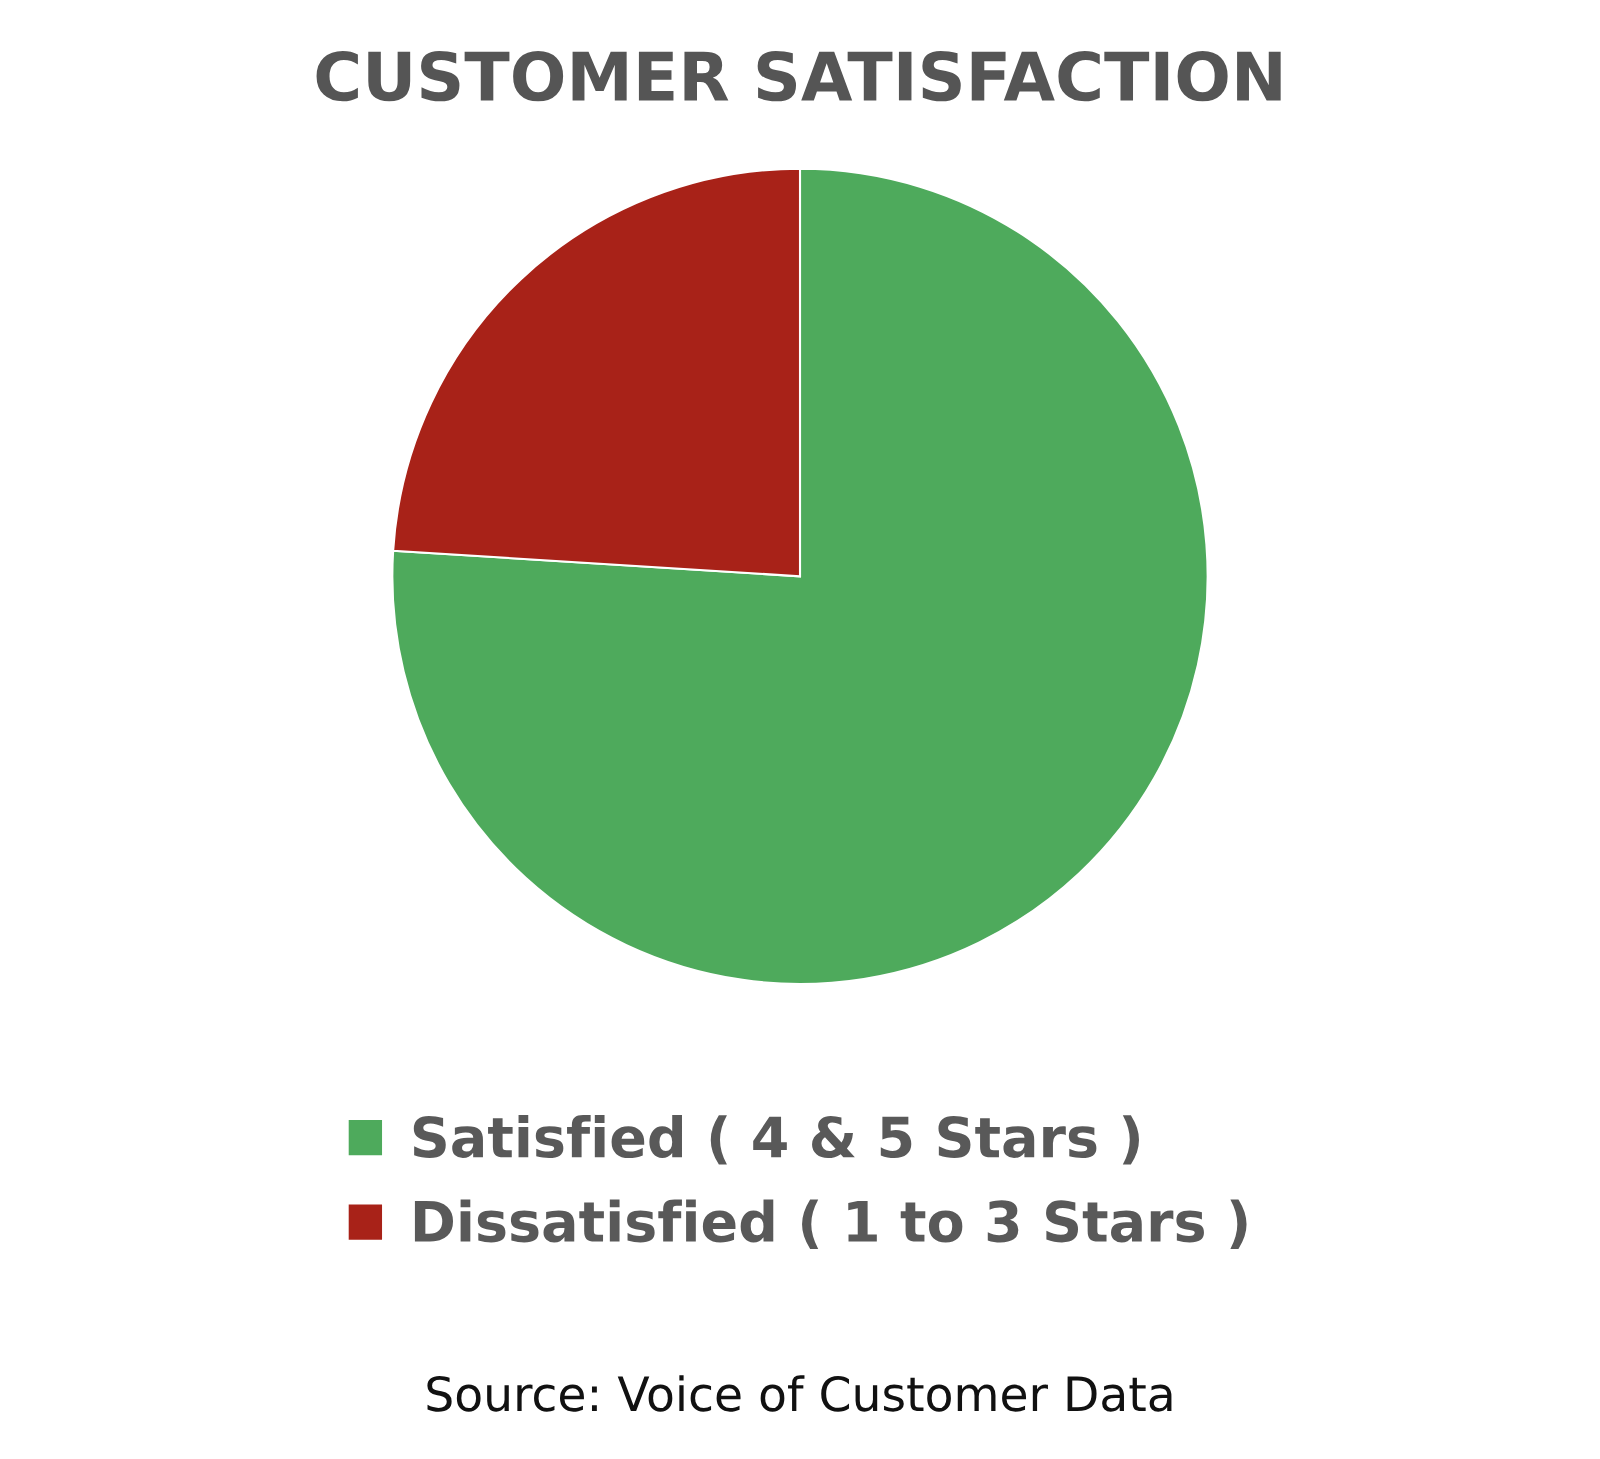  Describe the element at coordinates (799, 1393) in the screenshot. I see `source-note: Source: Voice of Customer Data` at that location.